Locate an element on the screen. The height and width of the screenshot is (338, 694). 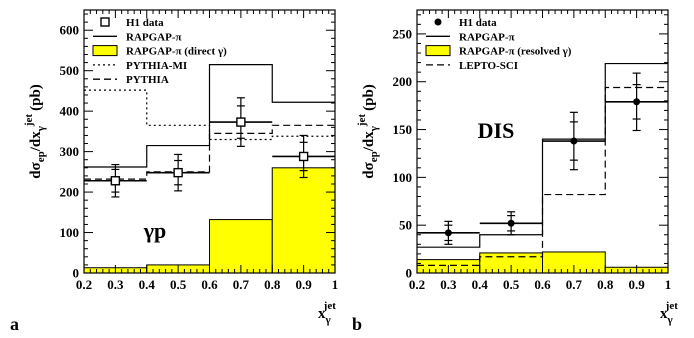
y-tick-label: 50 is located at coordinates (405, 225).